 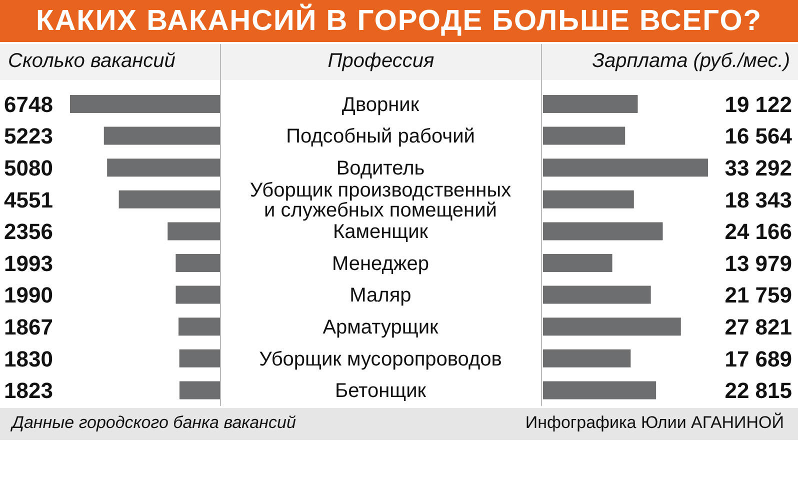 I want to click on data-label: 13 979, so click(x=758, y=263).